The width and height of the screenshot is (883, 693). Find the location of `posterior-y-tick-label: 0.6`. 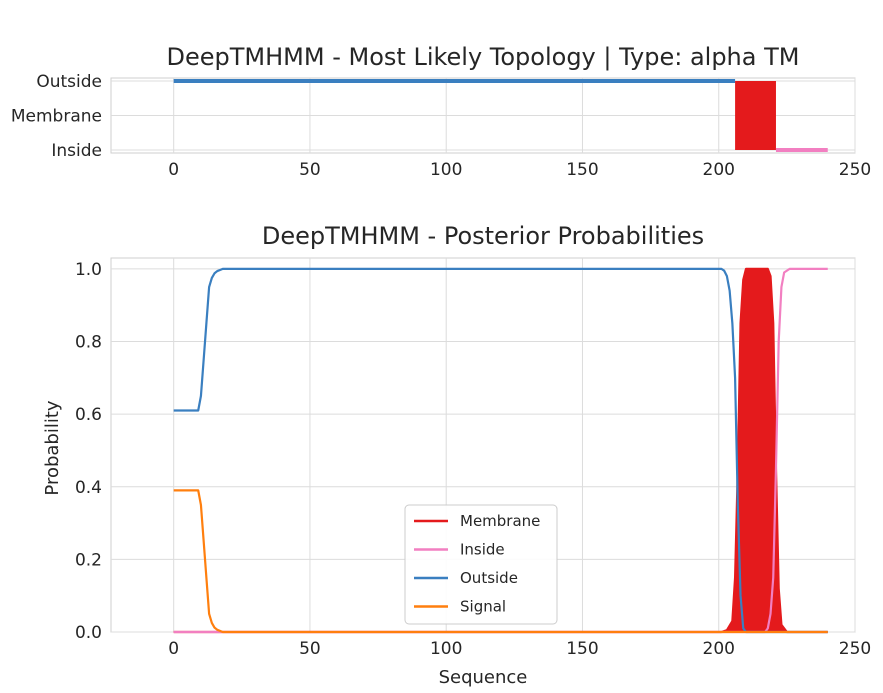

posterior-y-tick-label: 0.6 is located at coordinates (88, 415).